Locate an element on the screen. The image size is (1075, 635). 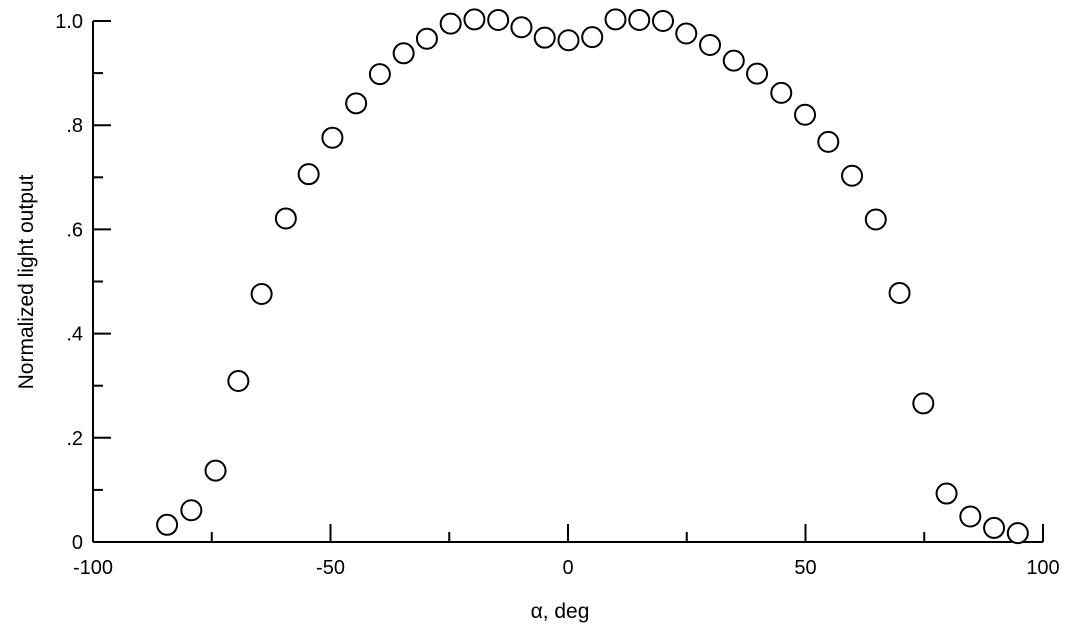
y-axis-title: Normalized light output is located at coordinates (26, 281).